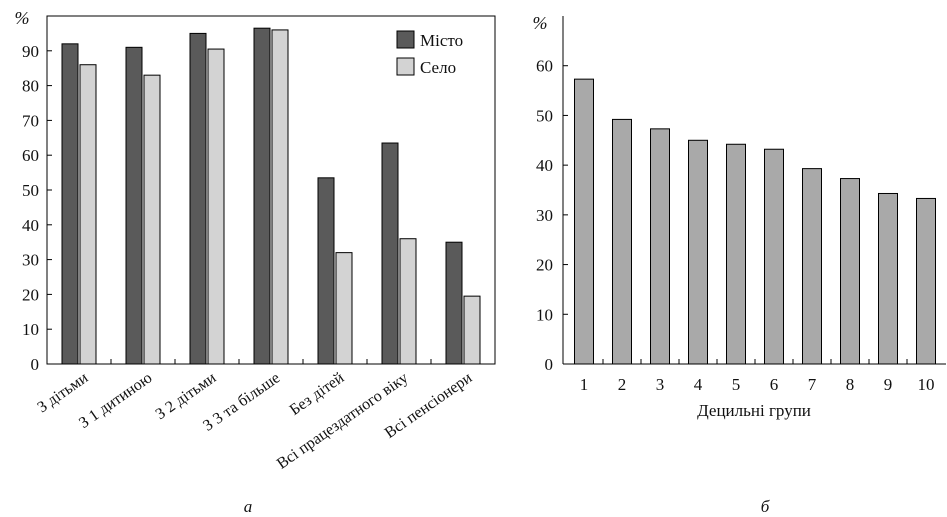 Image resolution: width=947 pixels, height=517 pixels. I want to click on category-label: 3, so click(660, 384).